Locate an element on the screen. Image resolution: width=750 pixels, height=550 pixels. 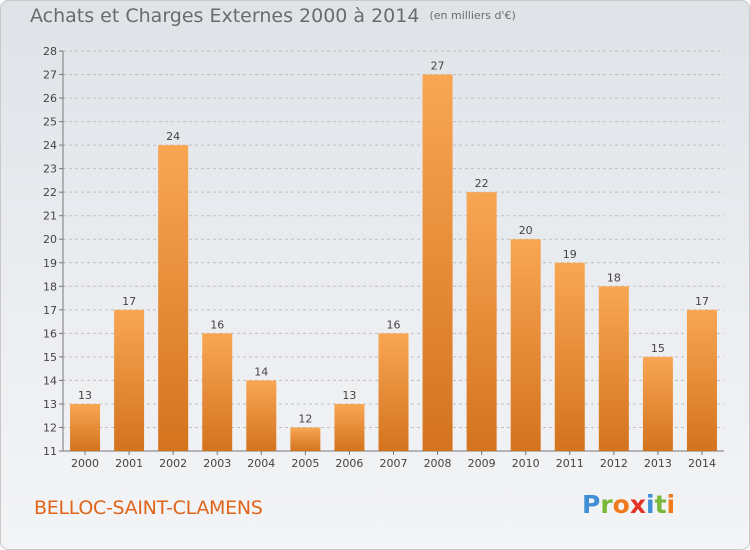
logo-letter: o is located at coordinates (621, 504).